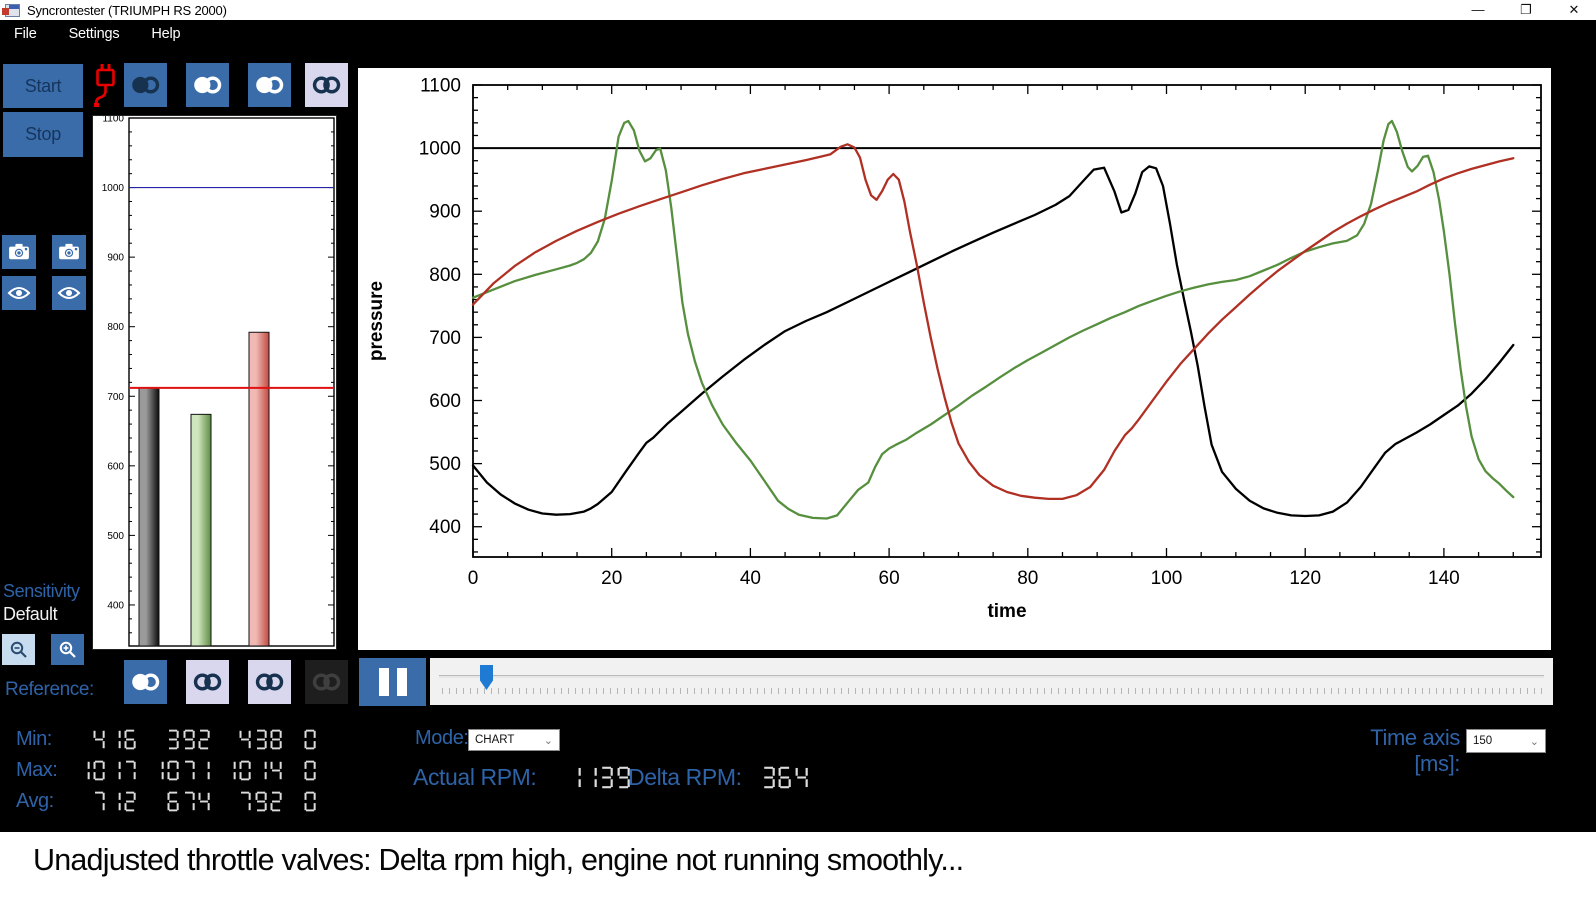 The image size is (1596, 918). I want to click on svg-text: 600, so click(115, 466).